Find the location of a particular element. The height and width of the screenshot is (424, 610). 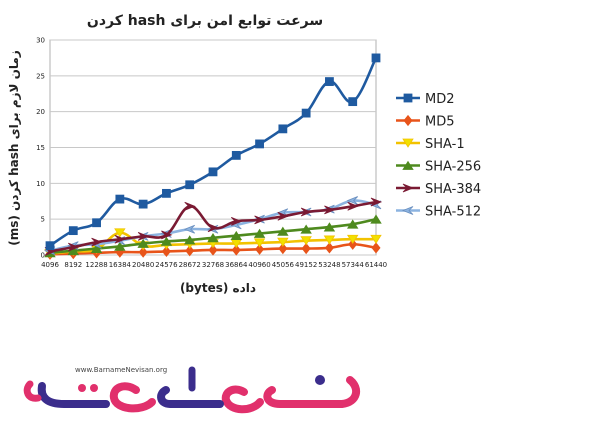

logo: www.BarnameNevisan.org is located at coordinates (192, 390).